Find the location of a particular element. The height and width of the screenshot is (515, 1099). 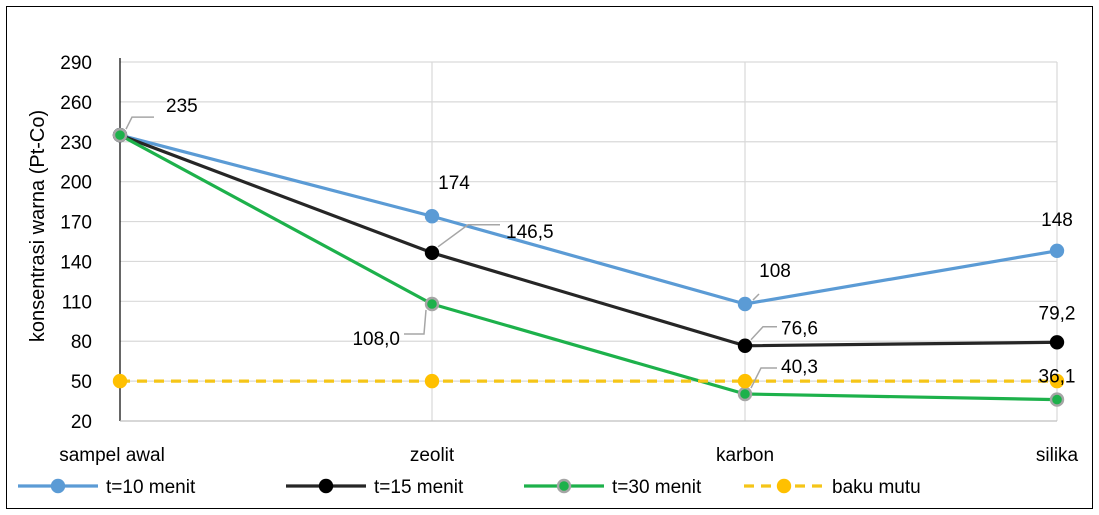

x-tick-labels: sampel awal zeolit karbon silika is located at coordinates (568, 455).